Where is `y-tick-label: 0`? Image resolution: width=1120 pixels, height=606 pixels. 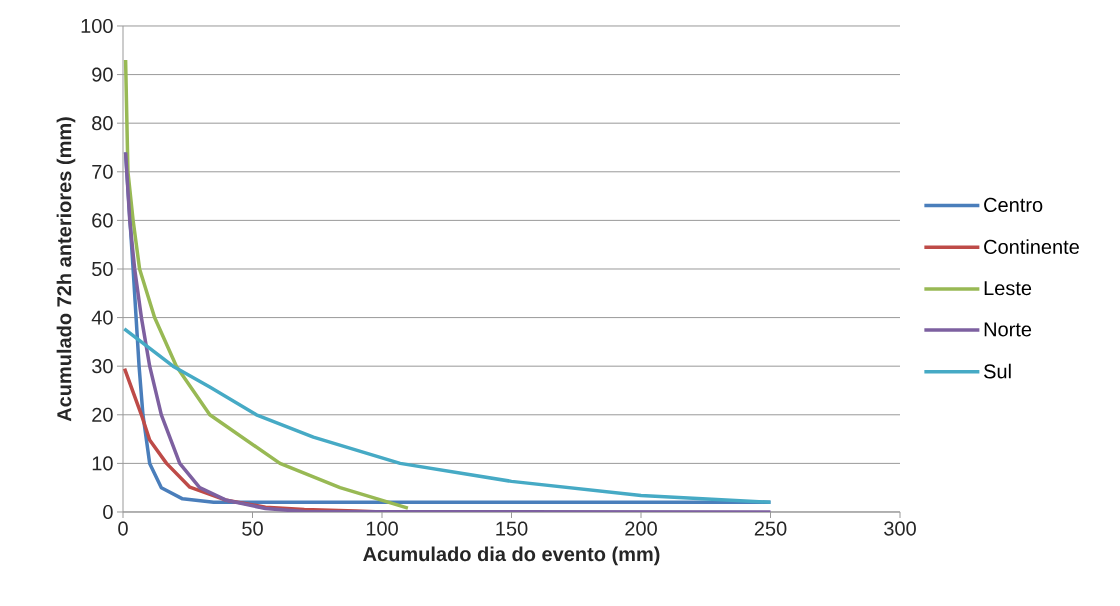 y-tick-label: 0 is located at coordinates (108, 512).